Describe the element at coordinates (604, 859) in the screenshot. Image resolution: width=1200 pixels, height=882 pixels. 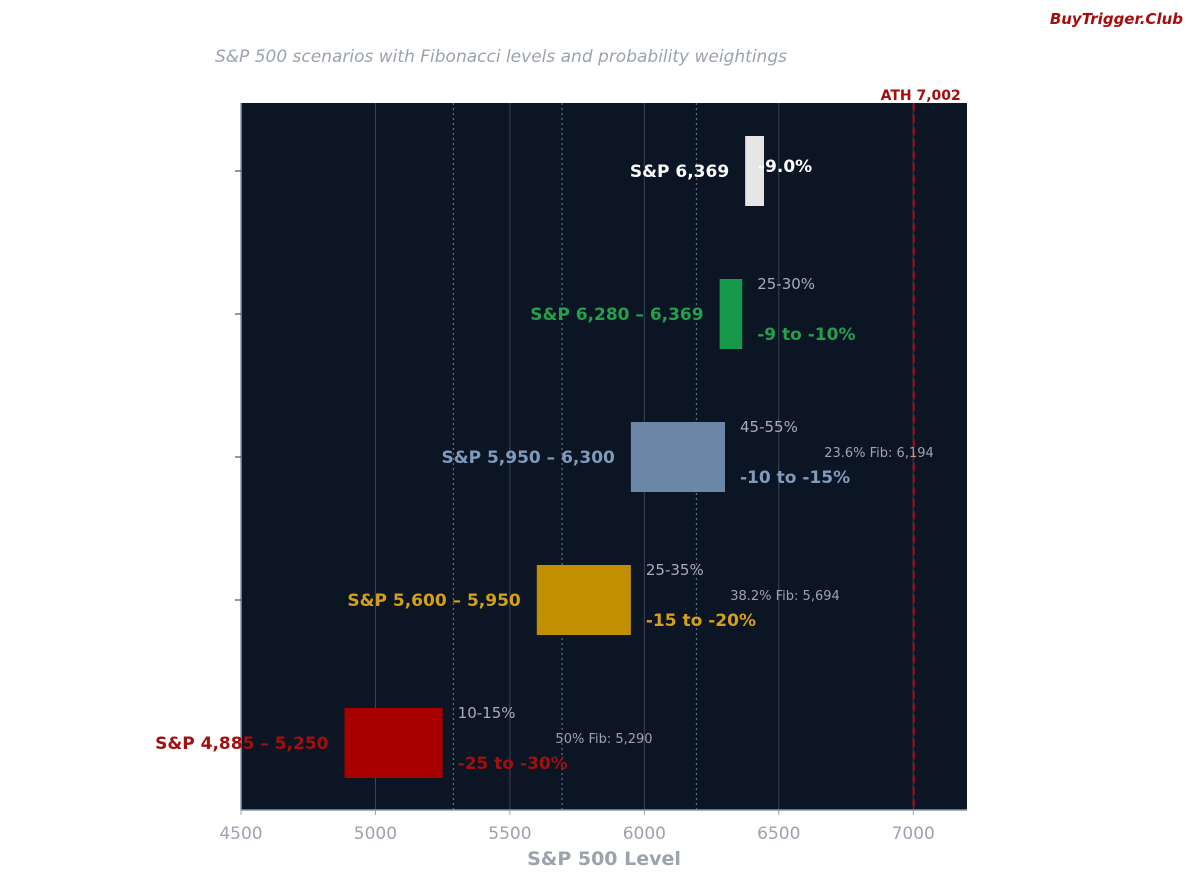
I see `x-axis-label: S&P 500 Level` at that location.